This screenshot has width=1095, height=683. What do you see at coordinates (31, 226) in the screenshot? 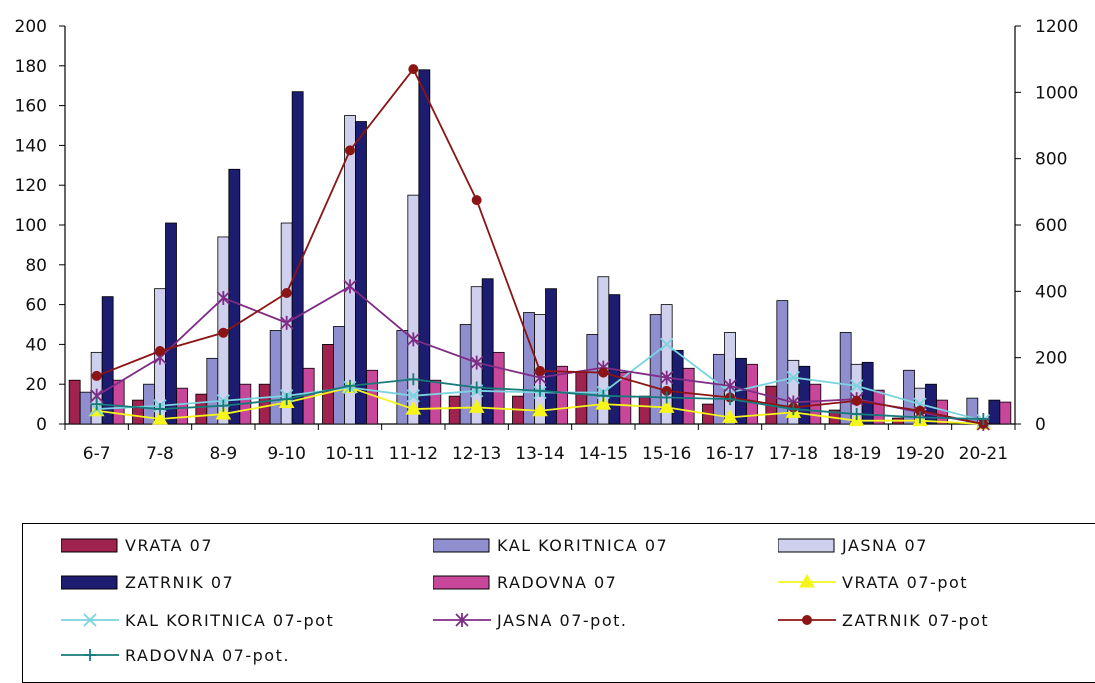
I see `y-tick-label: 100` at bounding box center [31, 226].